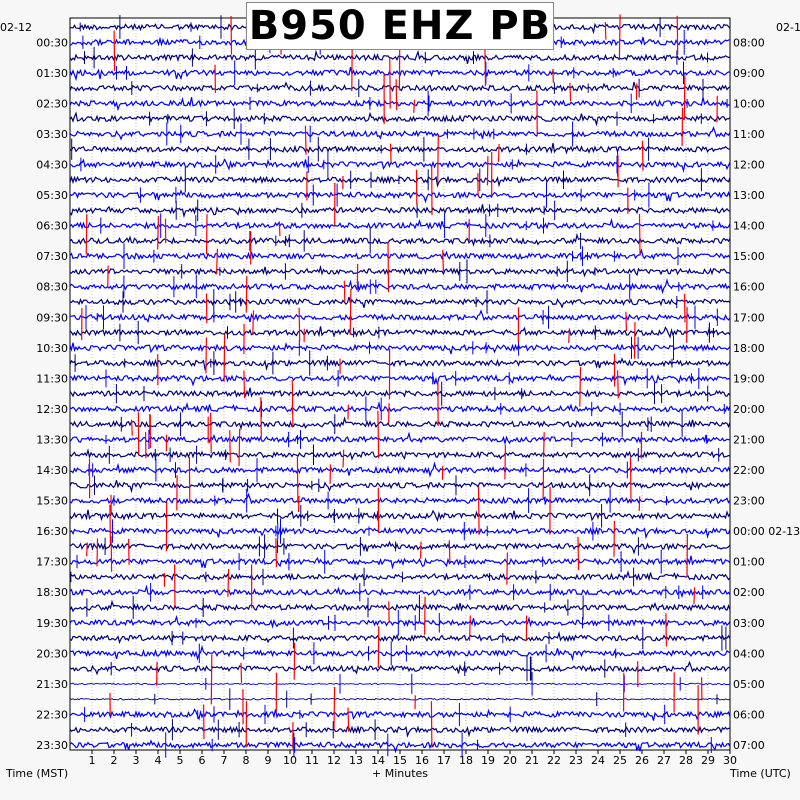 This screenshot has height=800, width=800. Describe the element at coordinates (749, 103) in the screenshot. I see `right-hour-label: 10:00` at that location.